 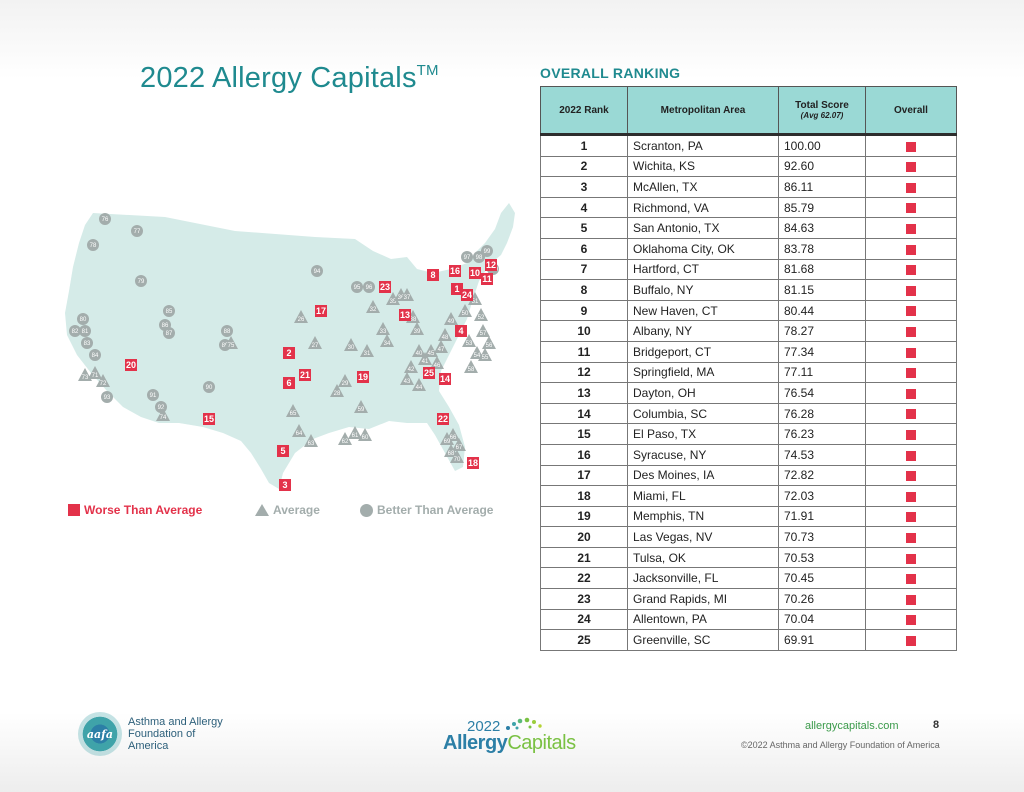 I want to click on marker-label: 40, so click(x=419, y=354).